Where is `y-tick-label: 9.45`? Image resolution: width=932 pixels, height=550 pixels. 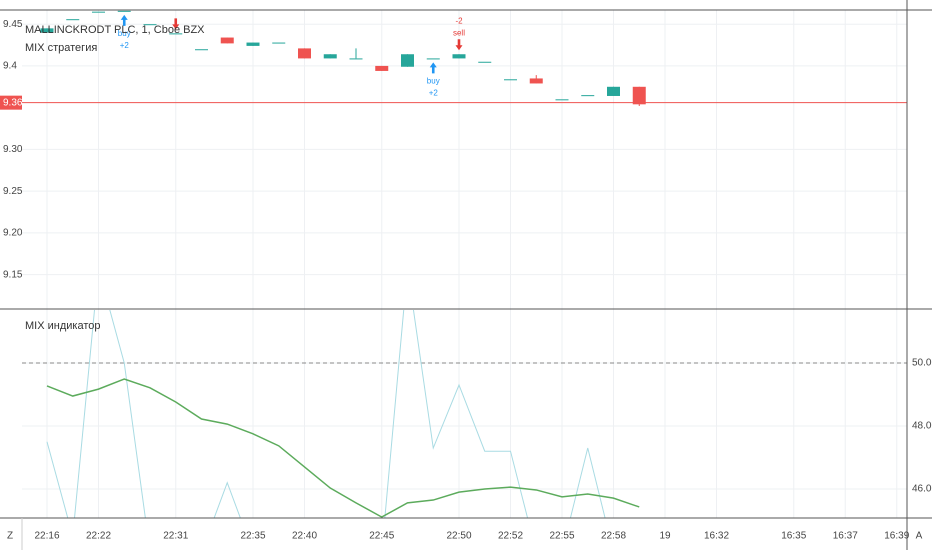 y-tick-label: 9.45 is located at coordinates (13, 24).